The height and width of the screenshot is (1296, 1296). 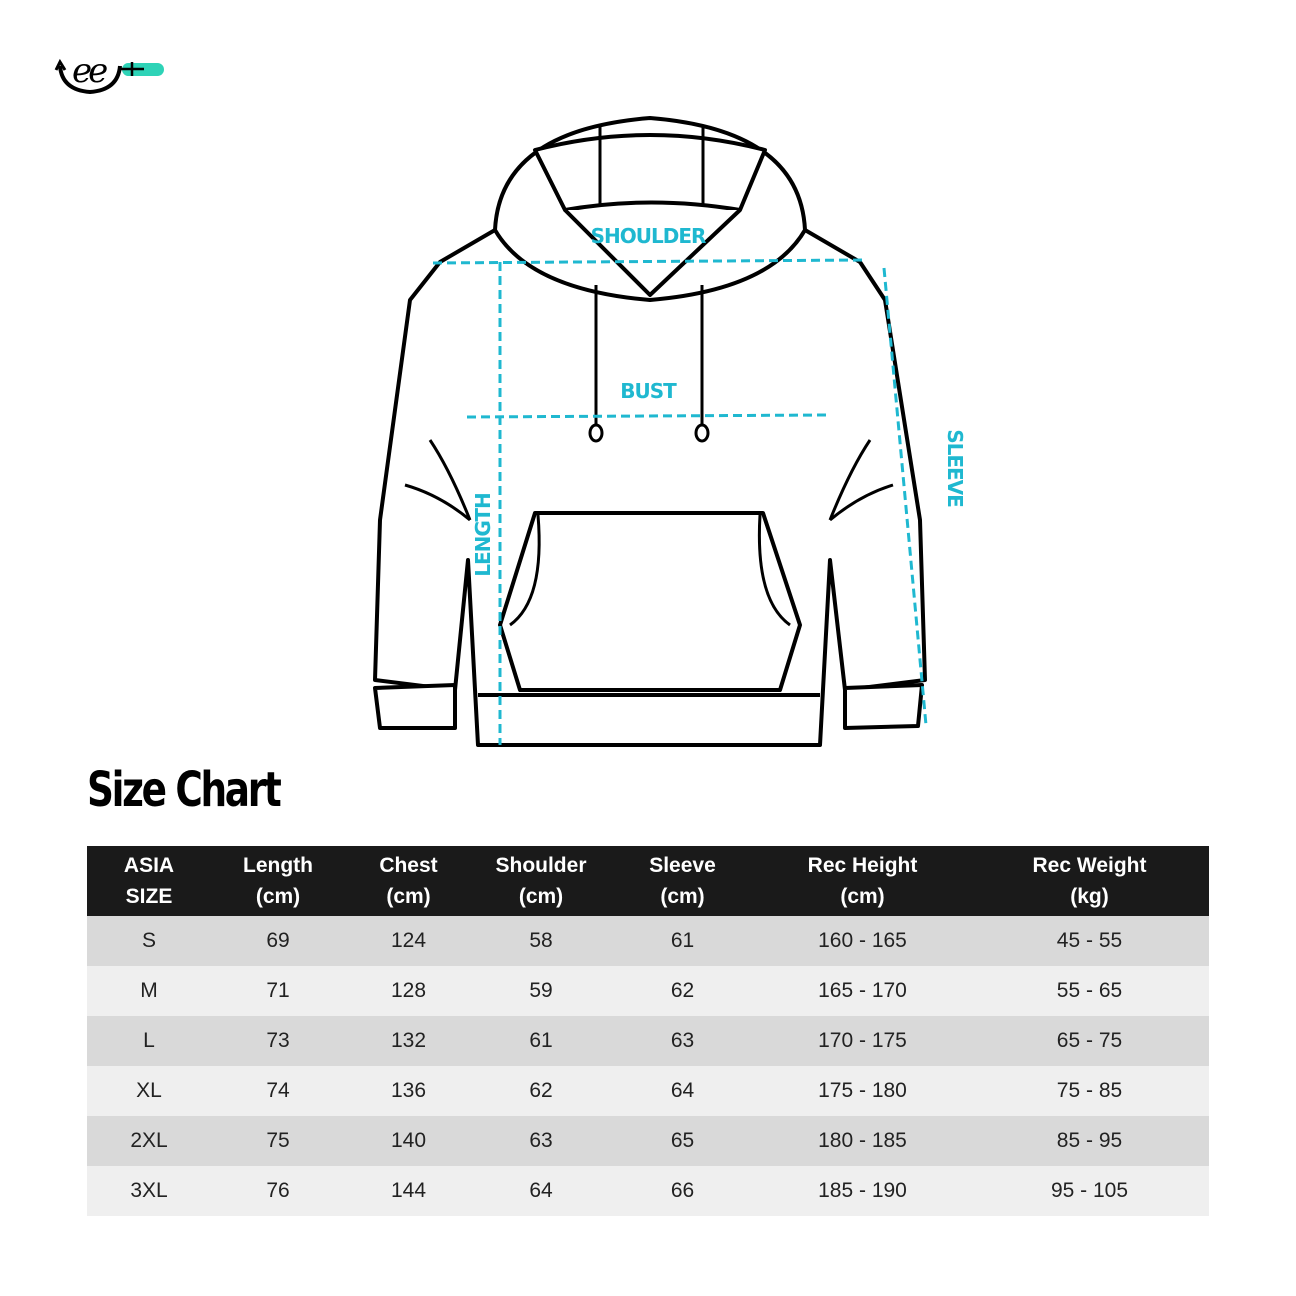 I want to click on column-header-line: Rec Height, so click(x=862, y=865).